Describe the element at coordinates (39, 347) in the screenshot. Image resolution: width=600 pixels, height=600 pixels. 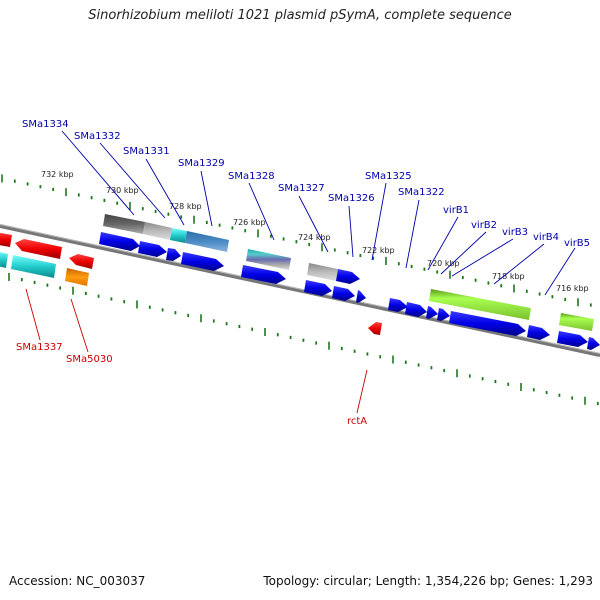
I see `gene-label: SMa1337` at that location.